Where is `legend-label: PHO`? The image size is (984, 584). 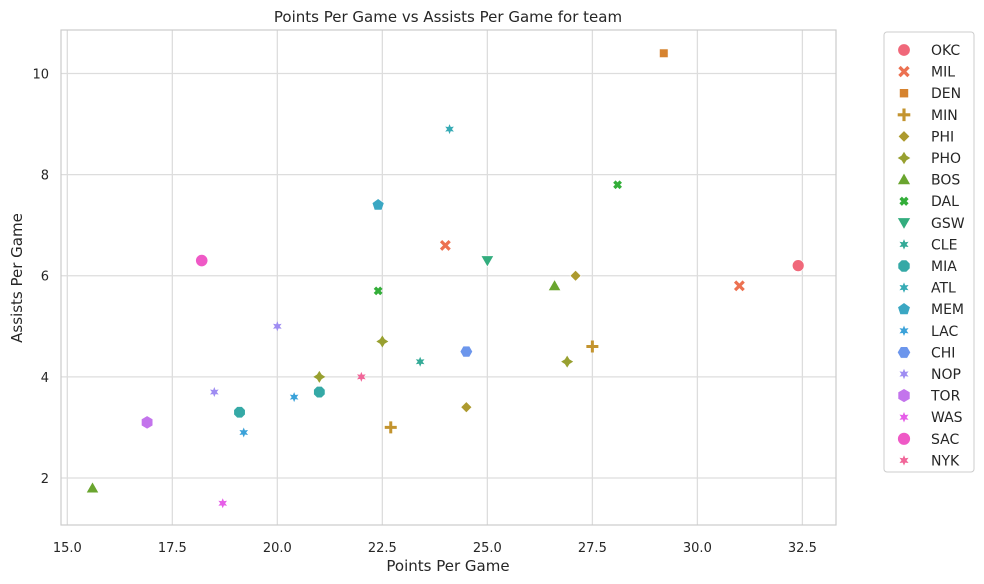
legend-label: PHO is located at coordinates (946, 159).